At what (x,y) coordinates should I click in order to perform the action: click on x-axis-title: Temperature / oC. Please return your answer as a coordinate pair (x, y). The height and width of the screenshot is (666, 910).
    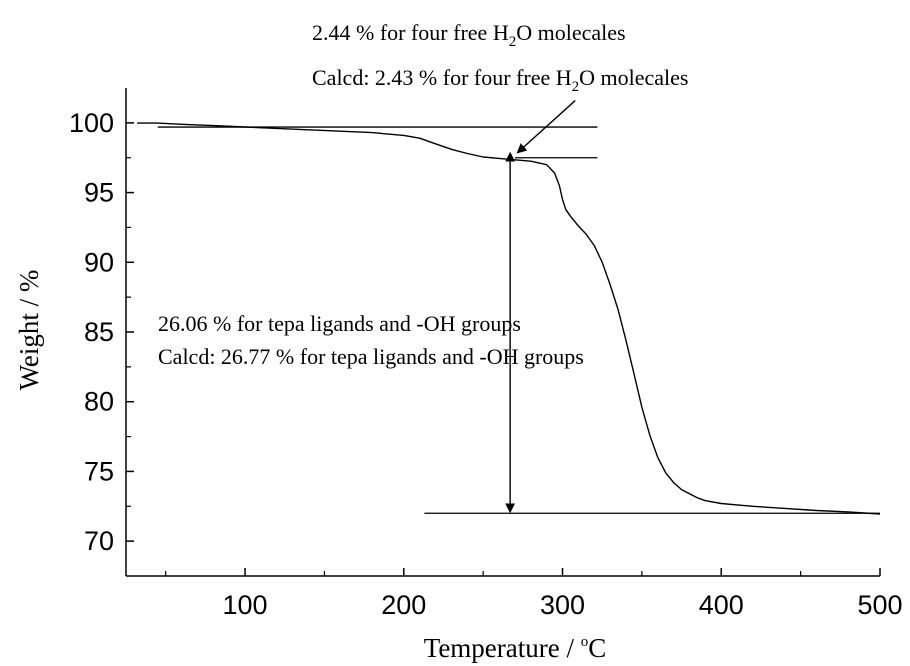
    Looking at the image, I should click on (515, 648).